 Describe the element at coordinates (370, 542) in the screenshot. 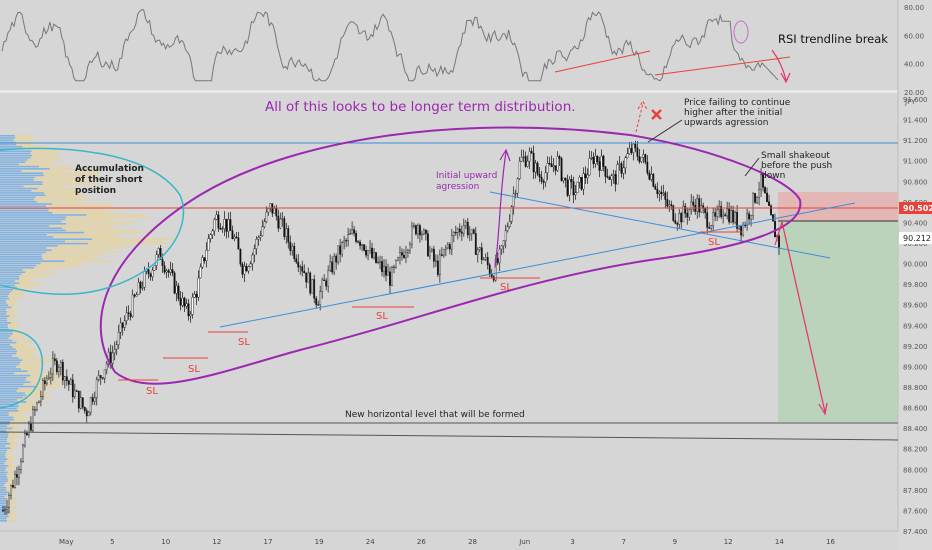

I see `time-tick-label: 24` at that location.